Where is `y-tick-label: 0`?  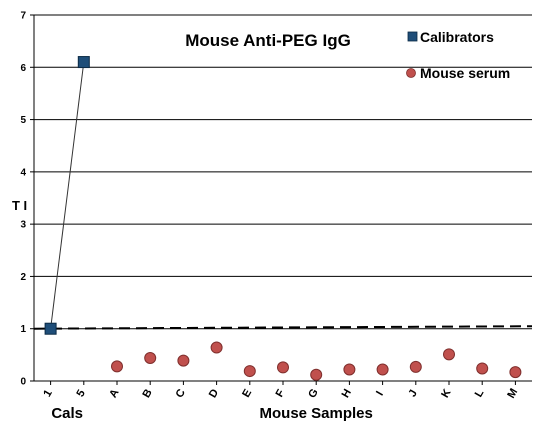
y-tick-label: 0 is located at coordinates (23, 382).